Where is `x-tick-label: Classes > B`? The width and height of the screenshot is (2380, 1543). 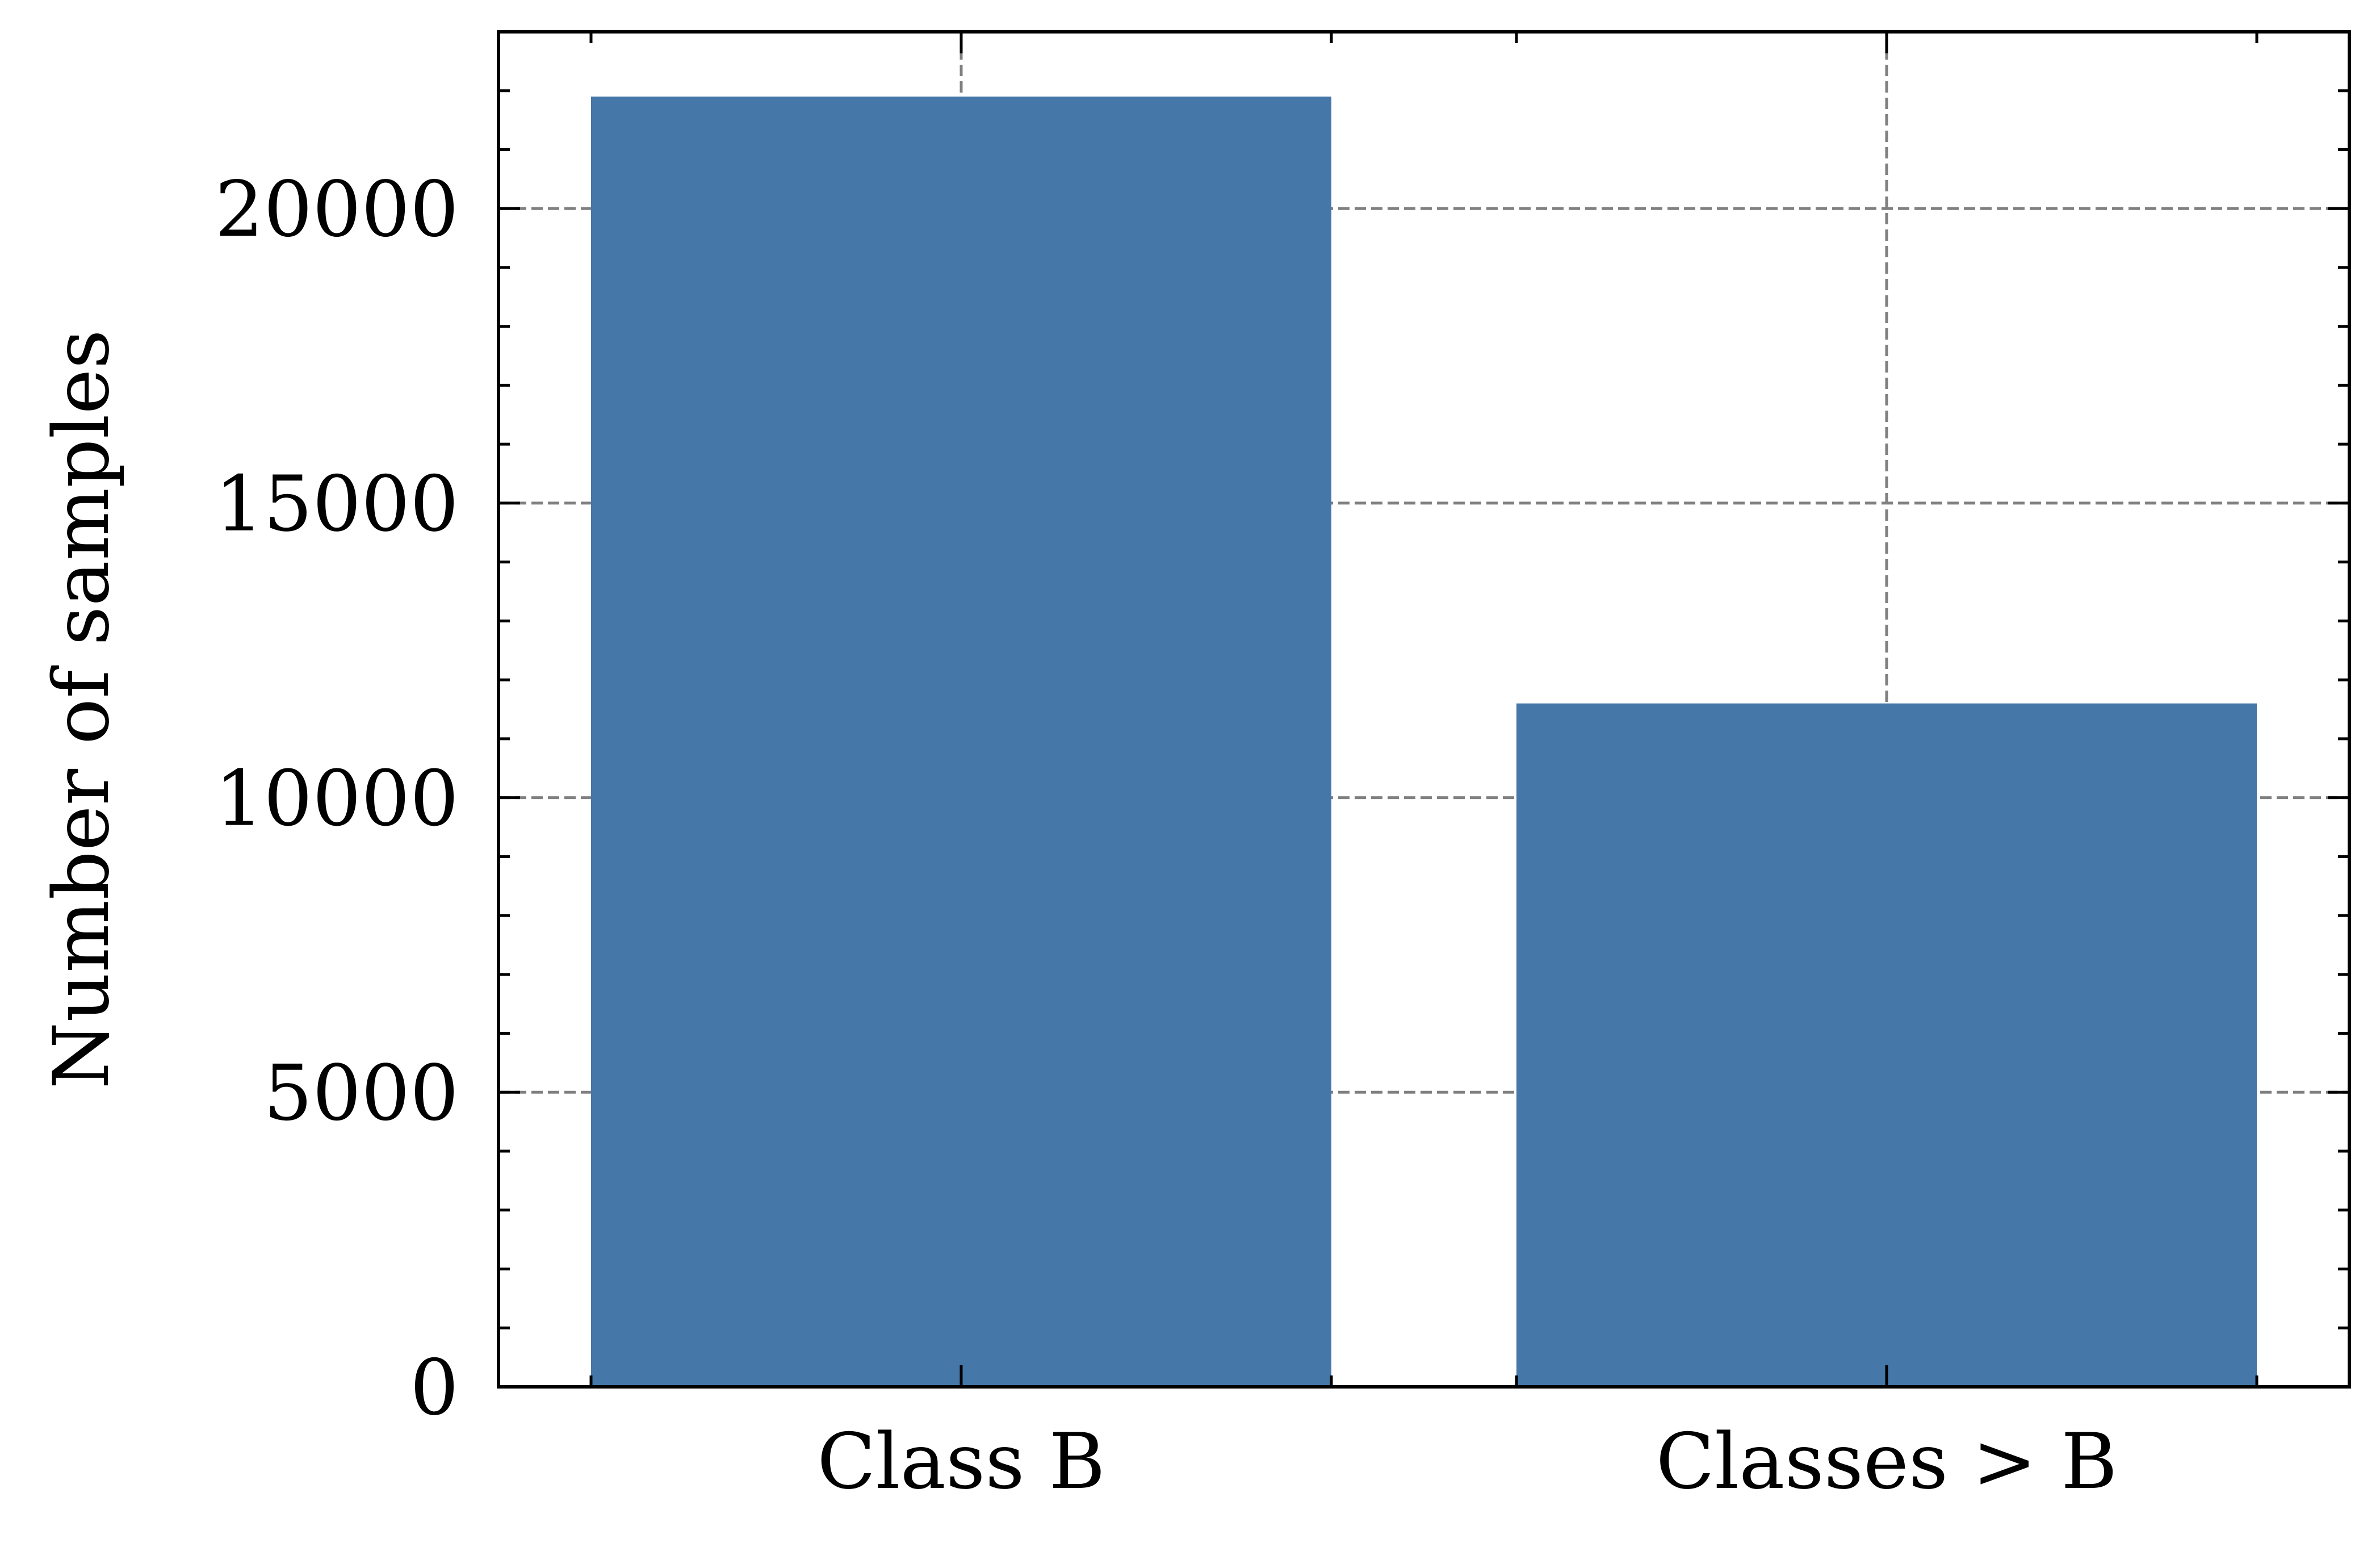
x-tick-label: Classes > B is located at coordinates (1887, 1461).